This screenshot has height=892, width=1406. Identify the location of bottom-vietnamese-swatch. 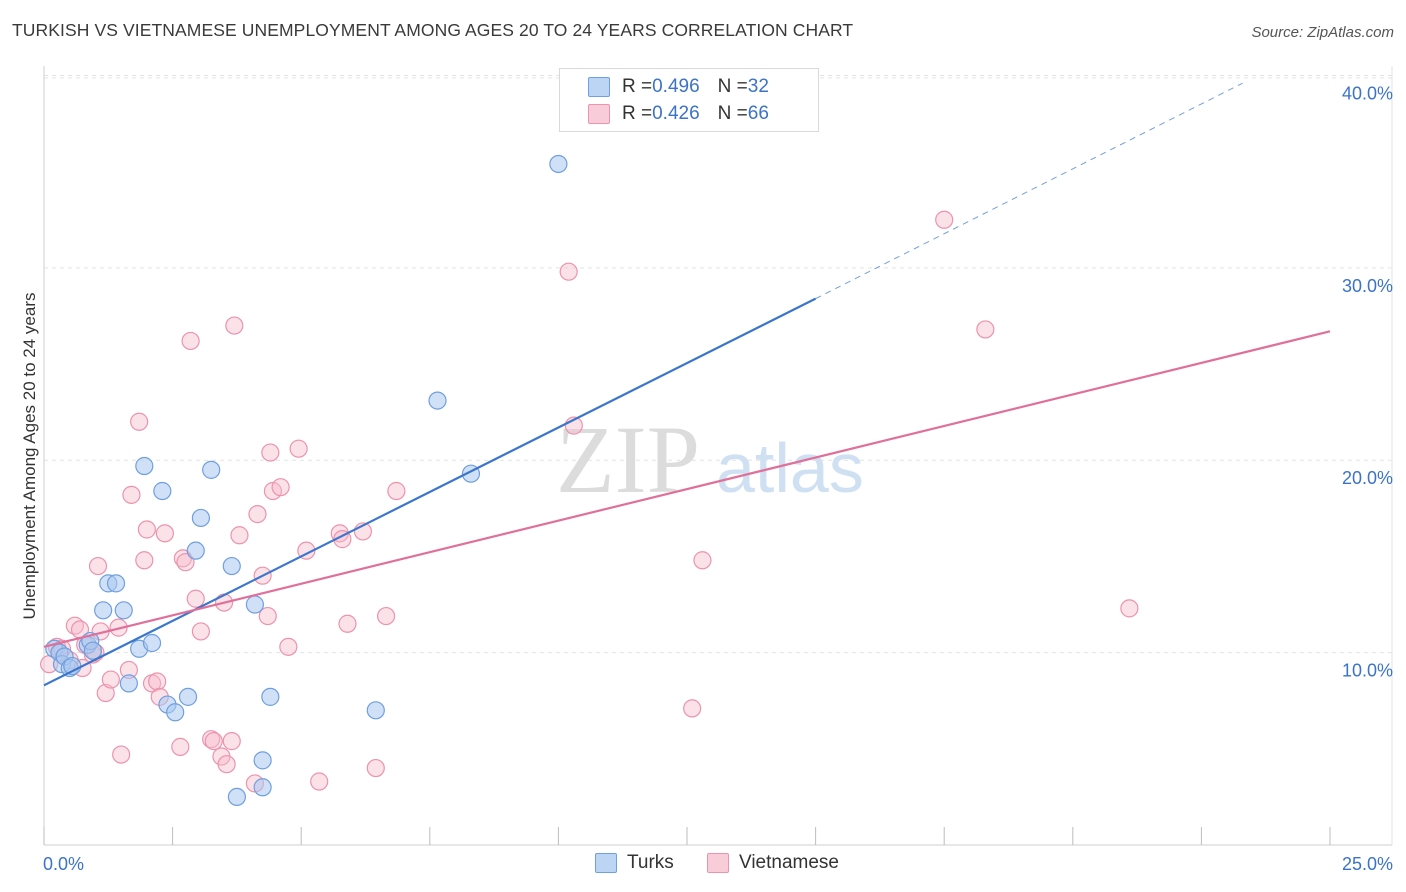
(718, 863).